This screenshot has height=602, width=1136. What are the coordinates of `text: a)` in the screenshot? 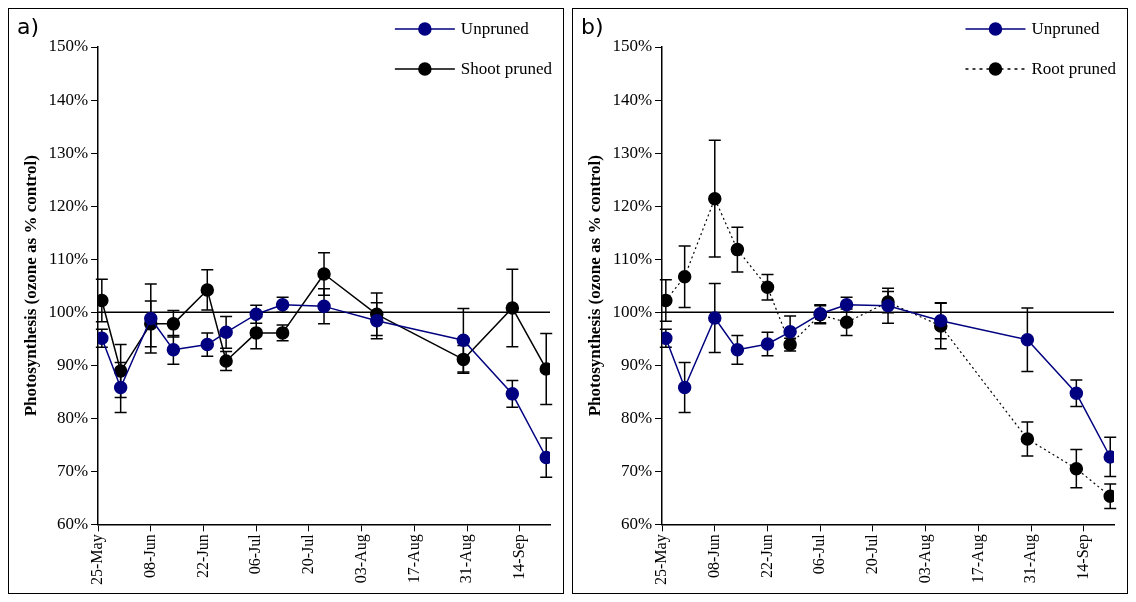 It's located at (28, 26).